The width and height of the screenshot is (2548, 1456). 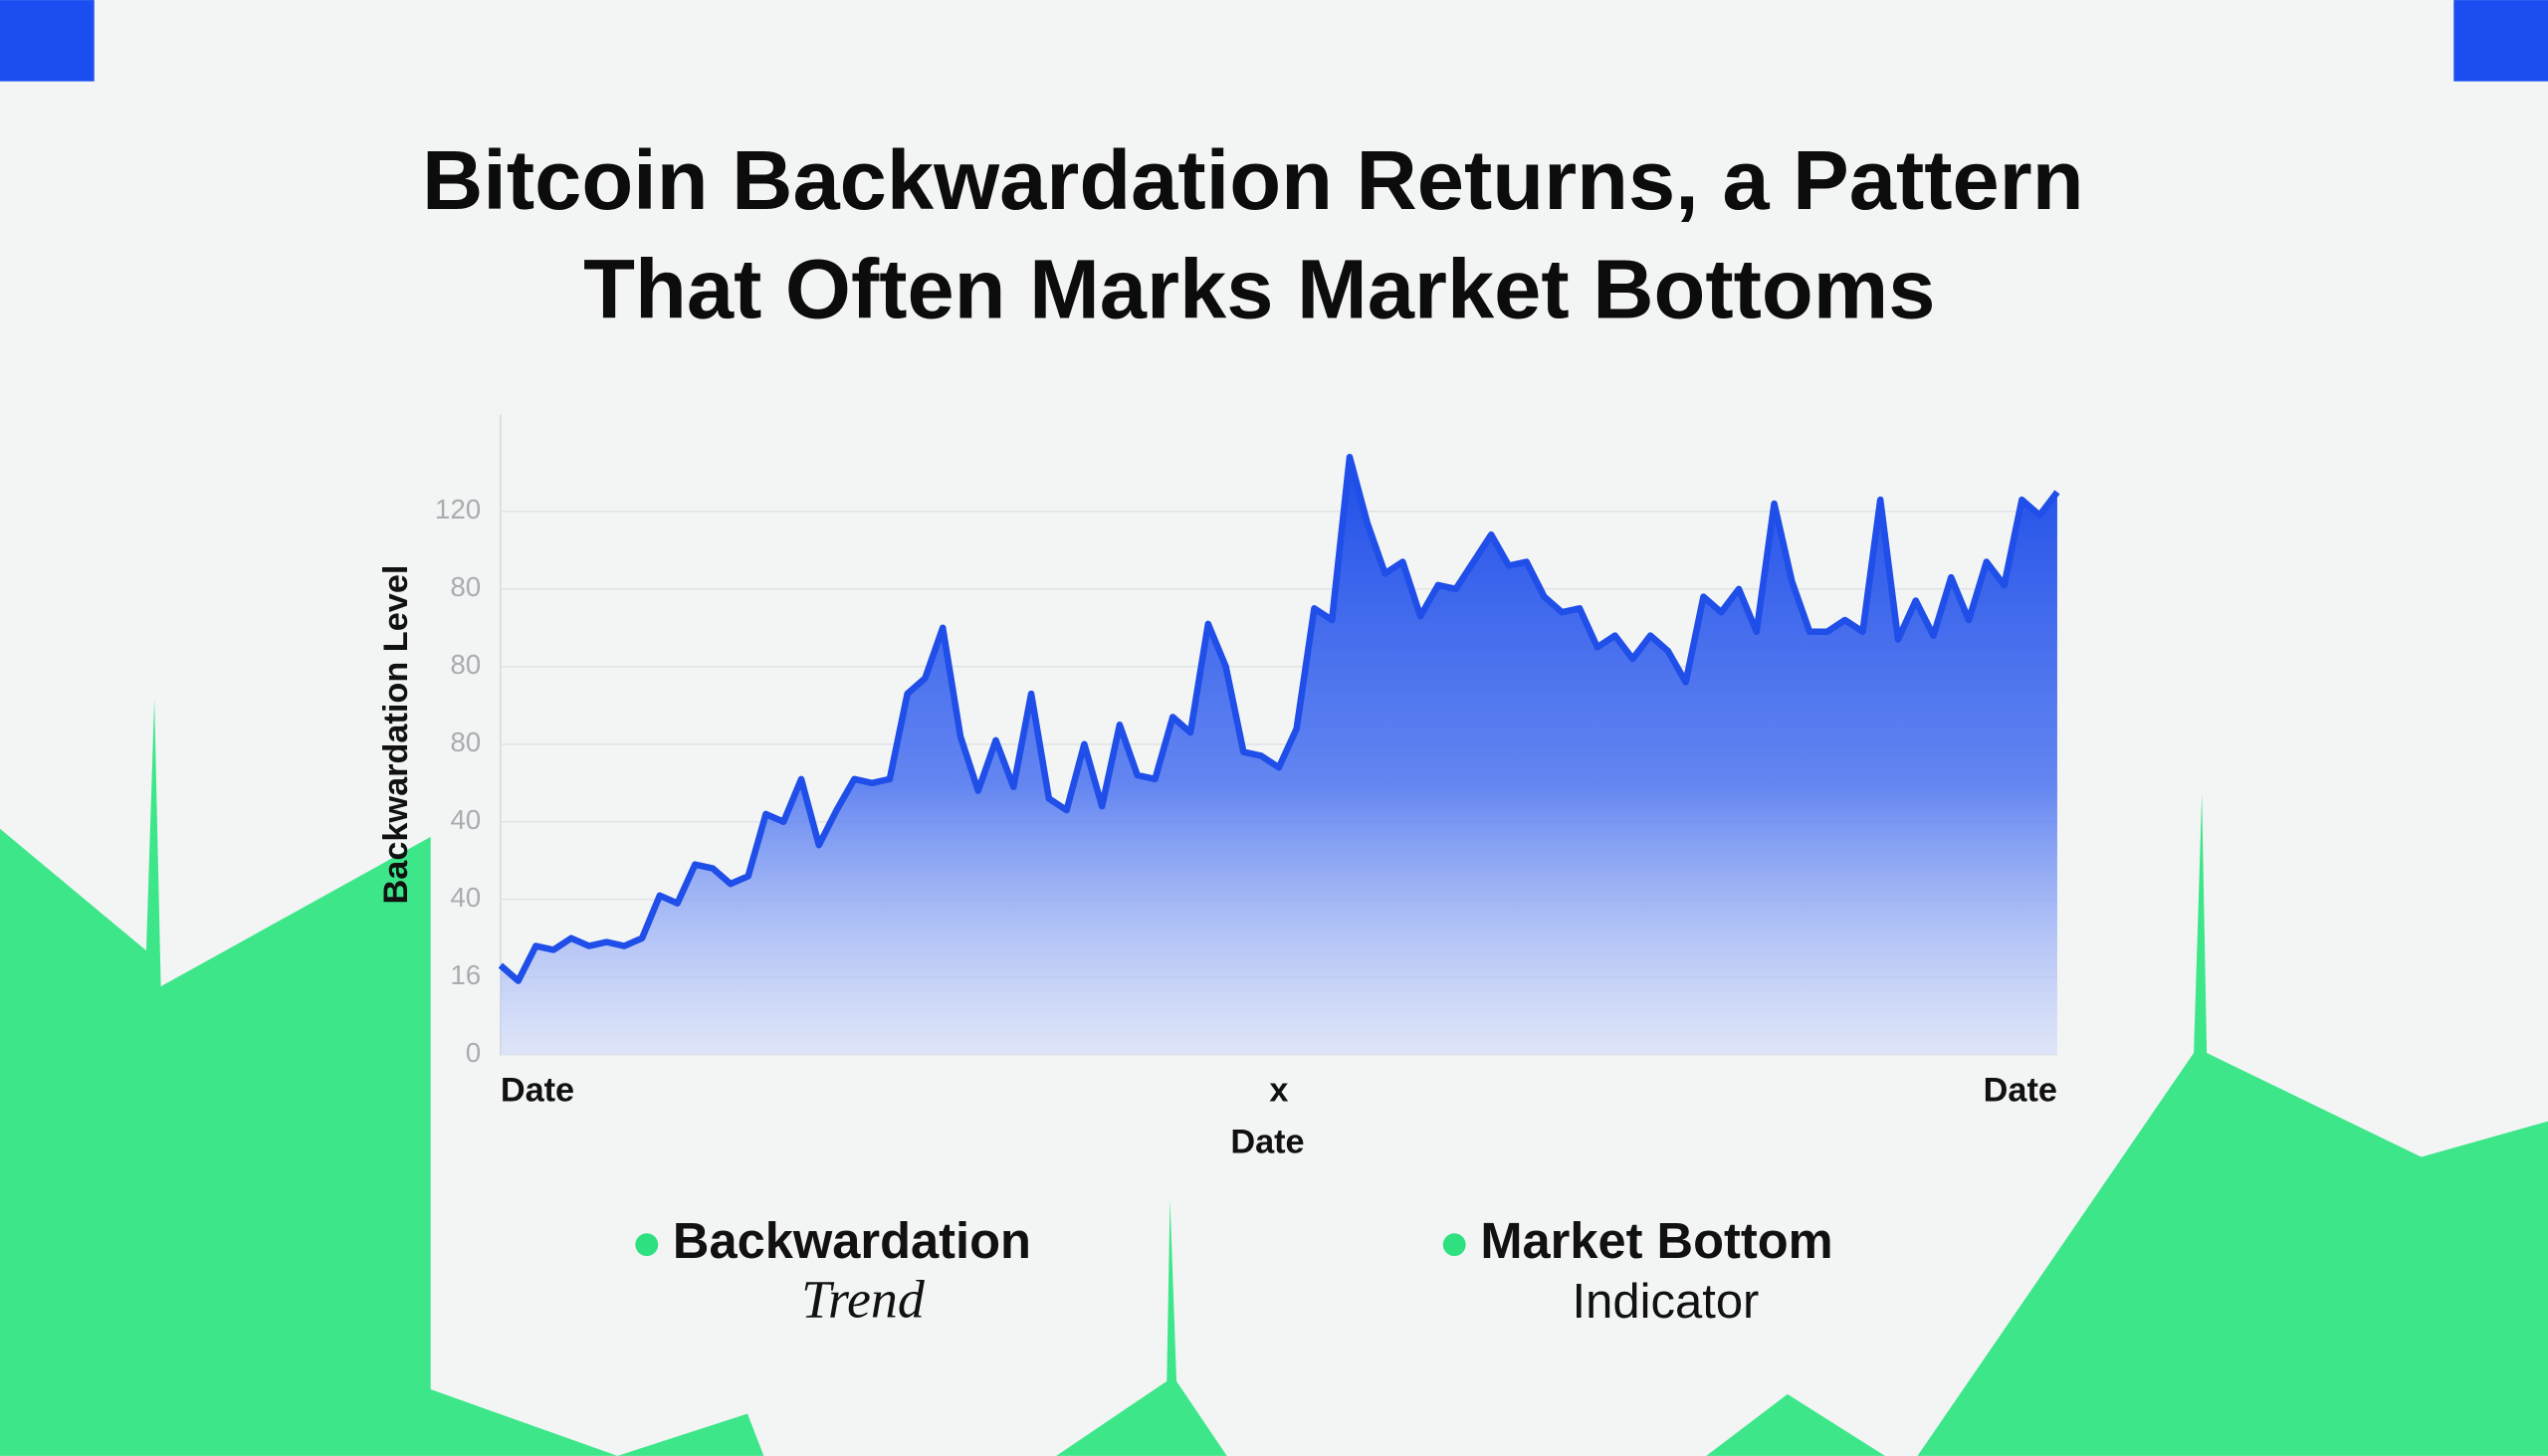 What do you see at coordinates (458, 509) in the screenshot?
I see `y-tick-label: 120` at bounding box center [458, 509].